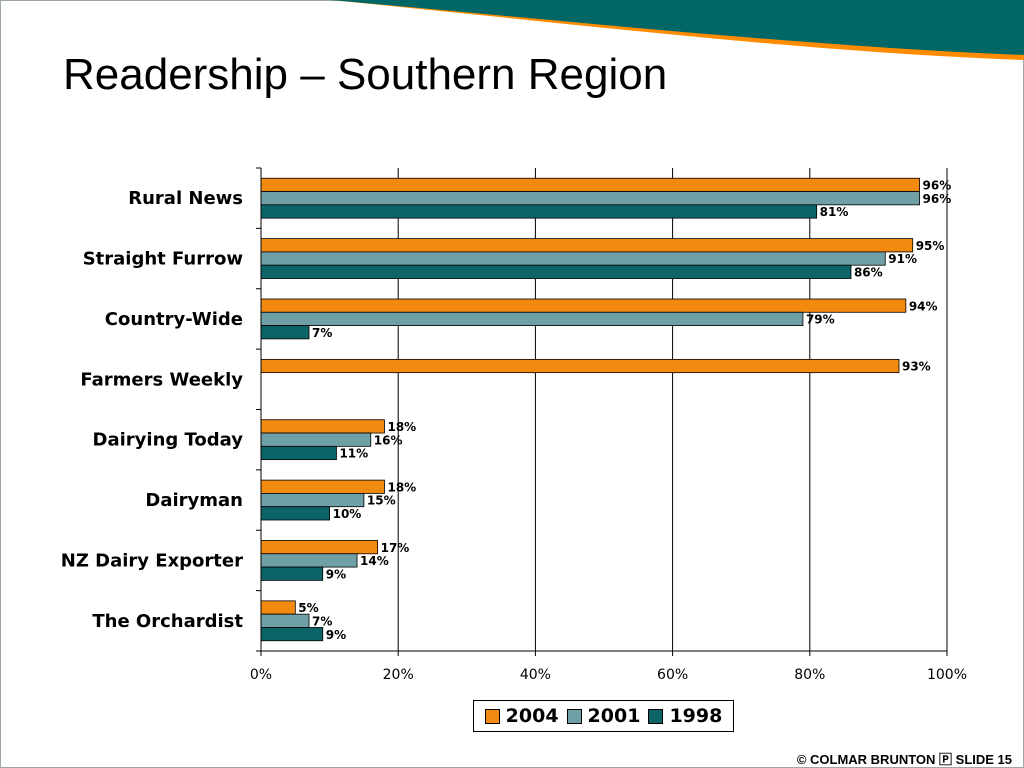 The width and height of the screenshot is (1024, 768). Describe the element at coordinates (194, 500) in the screenshot. I see `category-label: Dairyman` at that location.